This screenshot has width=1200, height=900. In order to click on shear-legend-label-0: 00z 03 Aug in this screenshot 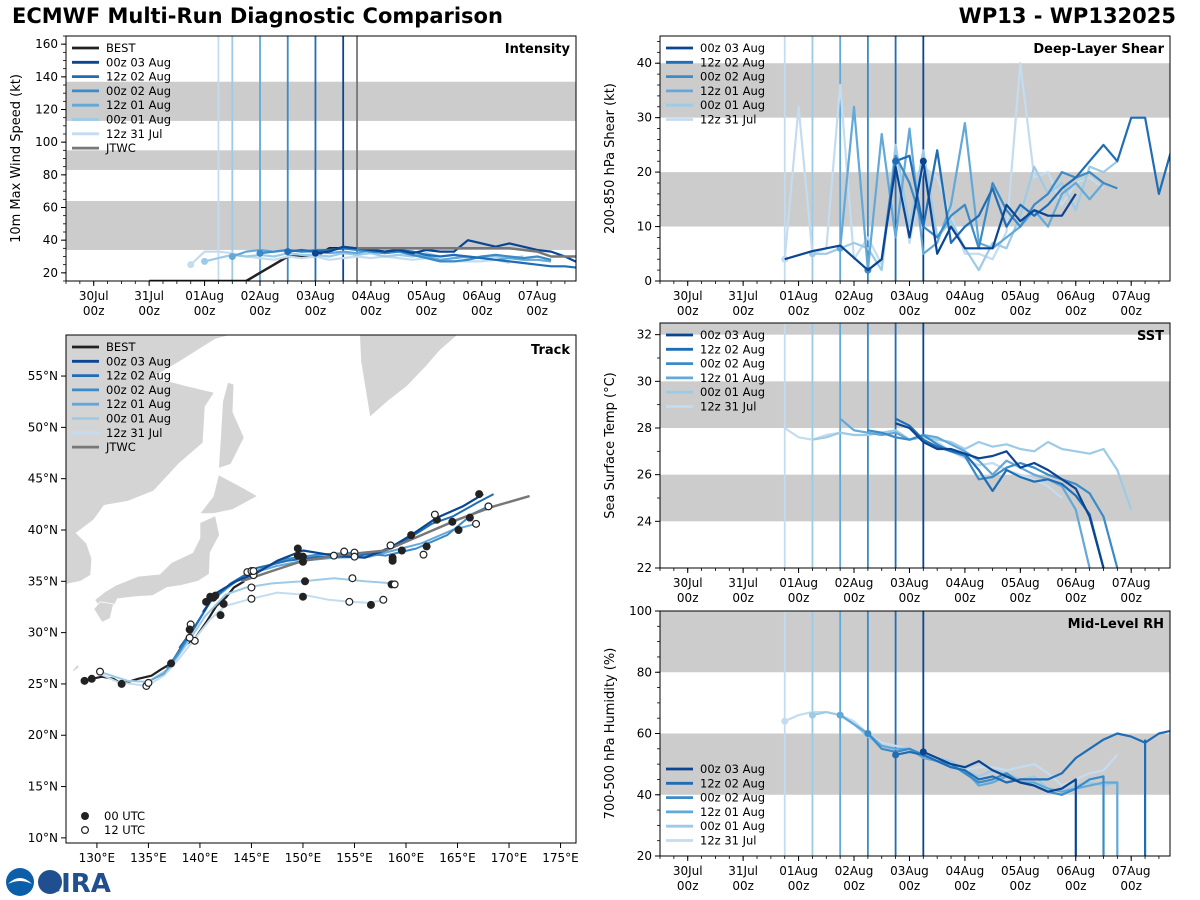, I will do `click(732, 48)`.